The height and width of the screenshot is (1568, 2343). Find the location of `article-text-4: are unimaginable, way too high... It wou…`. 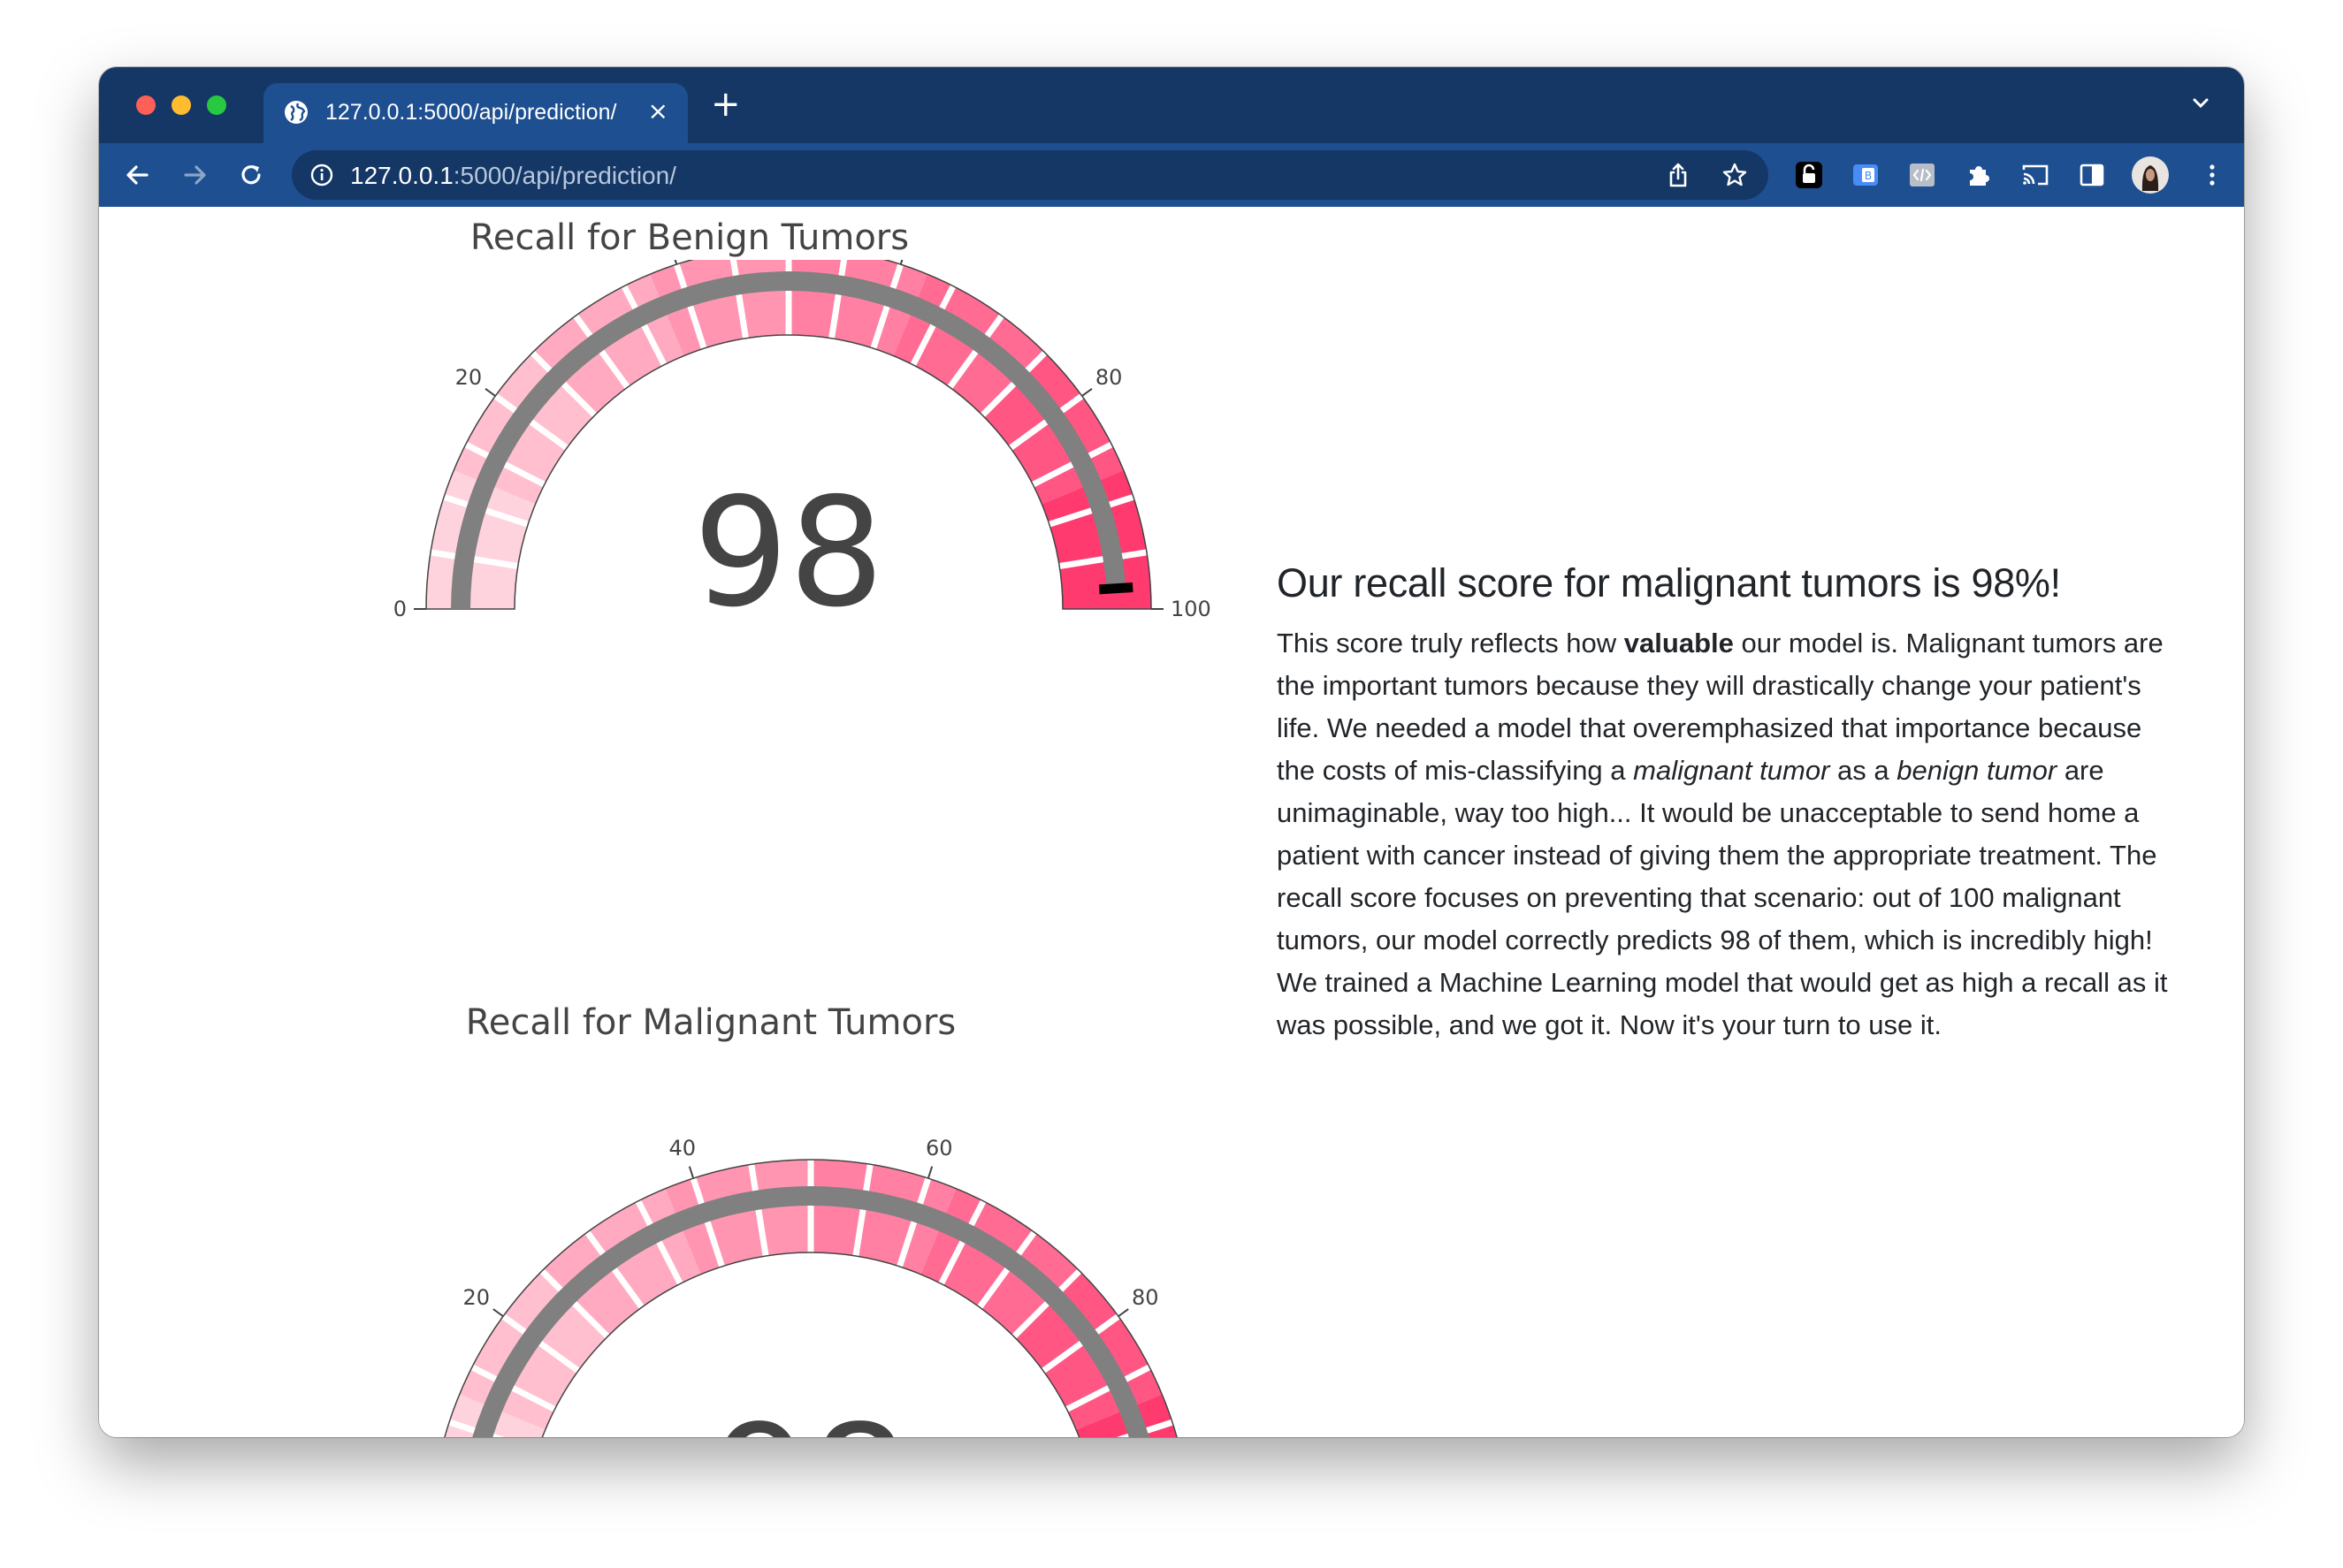

article-text-4: are unimaginable, way too high... It wou… is located at coordinates (1723, 898).